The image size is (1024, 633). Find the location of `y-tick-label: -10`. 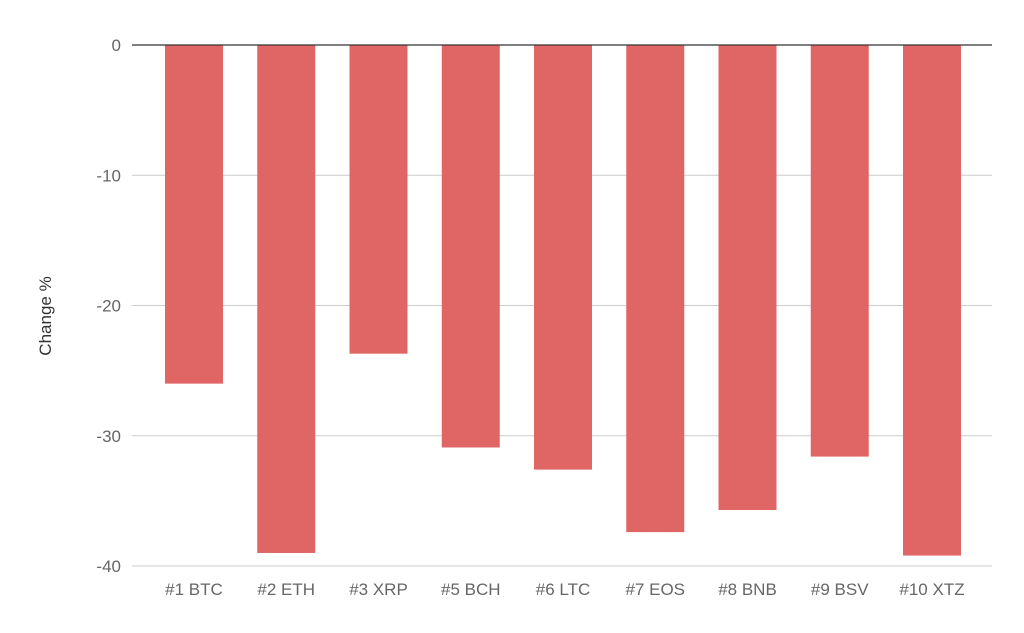

y-tick-label: -10 is located at coordinates (108, 175).